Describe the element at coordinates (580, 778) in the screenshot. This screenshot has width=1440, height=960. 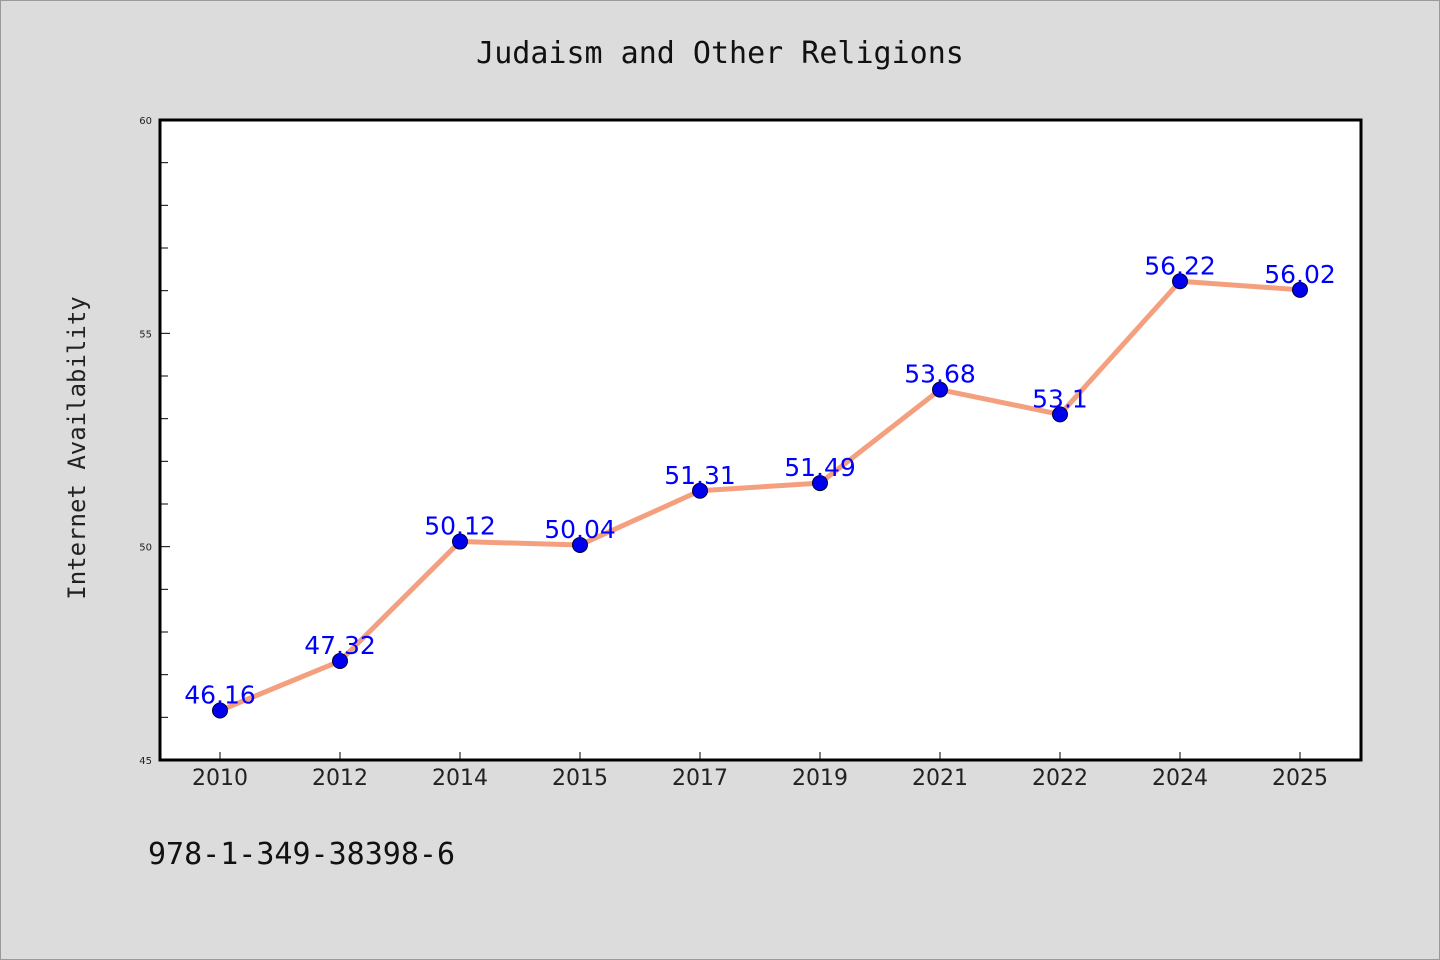
I see `x-tick-label: 2015` at that location.